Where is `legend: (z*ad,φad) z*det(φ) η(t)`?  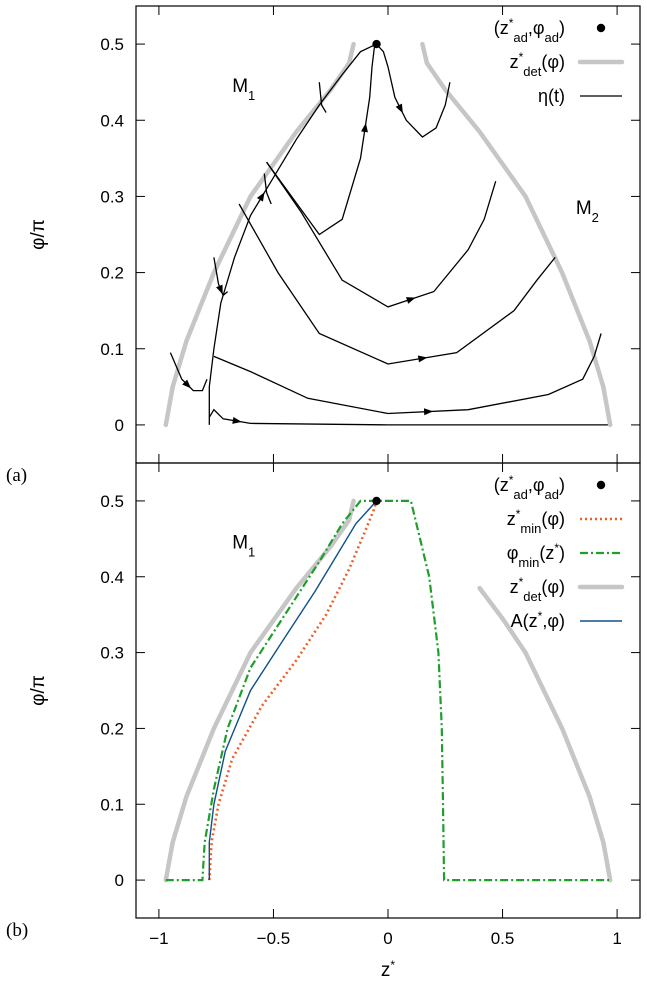
legend: (z*ad,φad) z*det(φ) η(t) is located at coordinates (559, 61).